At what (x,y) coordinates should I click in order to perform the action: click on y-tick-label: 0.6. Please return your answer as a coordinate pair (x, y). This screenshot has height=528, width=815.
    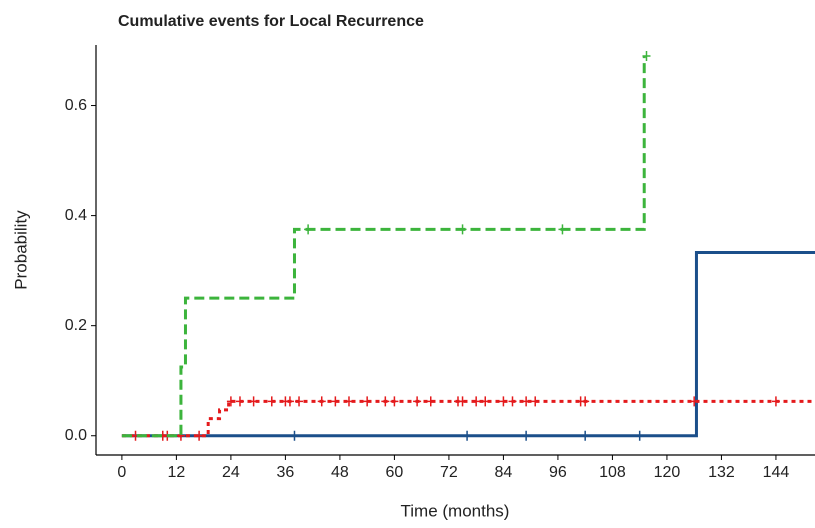
    Looking at the image, I should click on (76, 105).